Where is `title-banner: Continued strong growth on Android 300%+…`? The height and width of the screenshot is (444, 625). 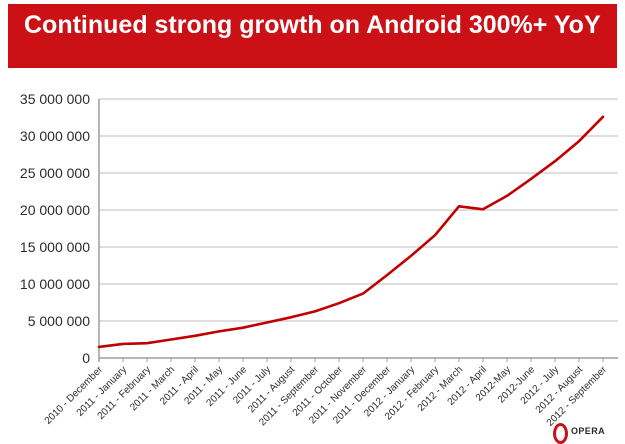 title-banner: Continued strong growth on Android 300%+… is located at coordinates (312, 36).